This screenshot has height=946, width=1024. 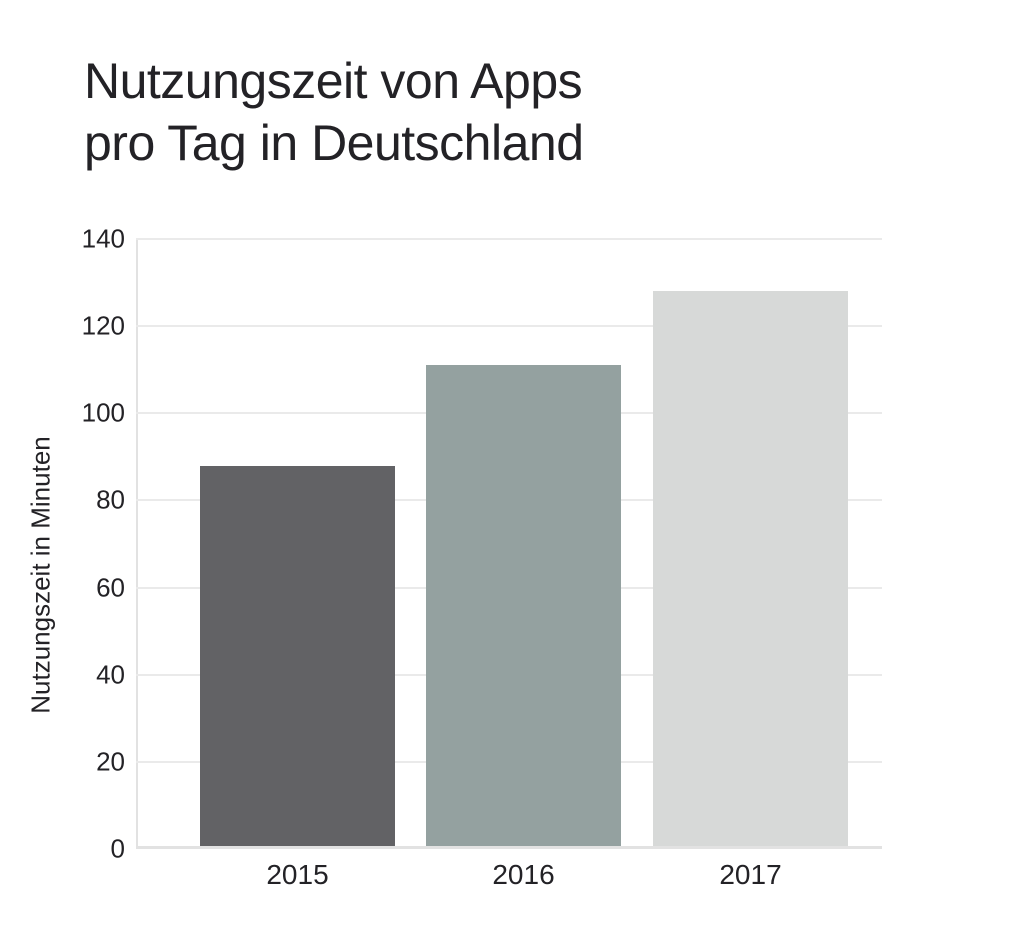 I want to click on x-tick-label-2015: 2015, so click(x=297, y=874).